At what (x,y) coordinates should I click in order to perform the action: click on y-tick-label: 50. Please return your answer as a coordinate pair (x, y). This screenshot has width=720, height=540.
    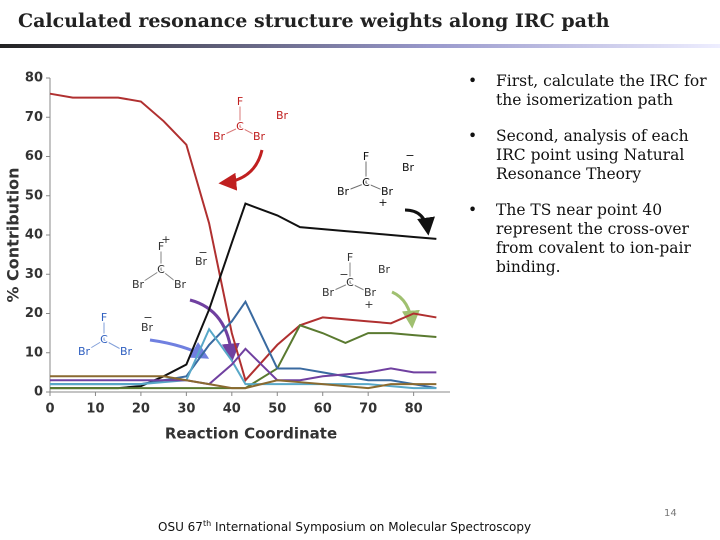
    Looking at the image, I should click on (34, 195).